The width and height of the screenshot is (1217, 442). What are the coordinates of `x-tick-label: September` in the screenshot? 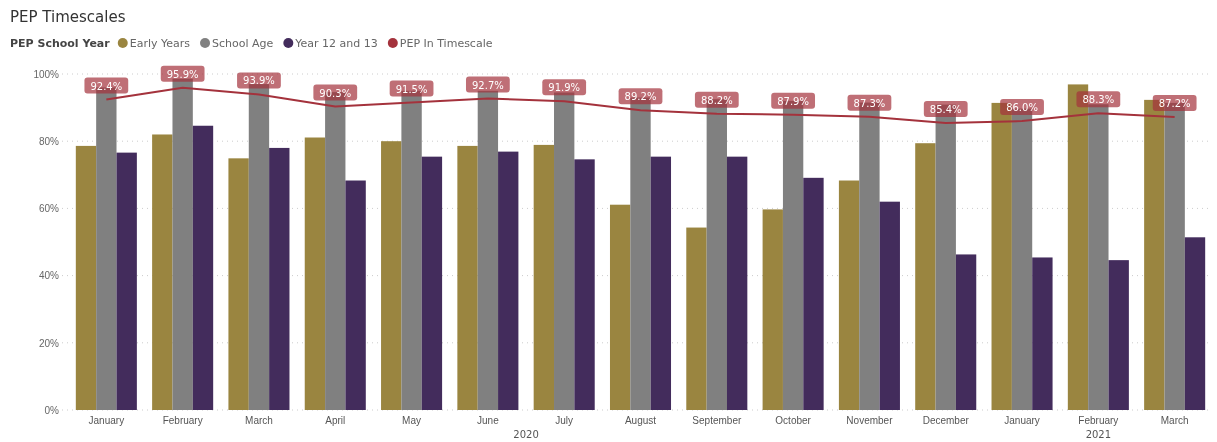 It's located at (717, 421).